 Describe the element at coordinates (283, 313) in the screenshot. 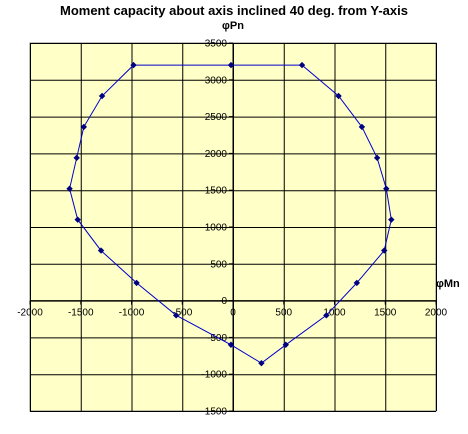

I see `x-tick-label: 500` at that location.